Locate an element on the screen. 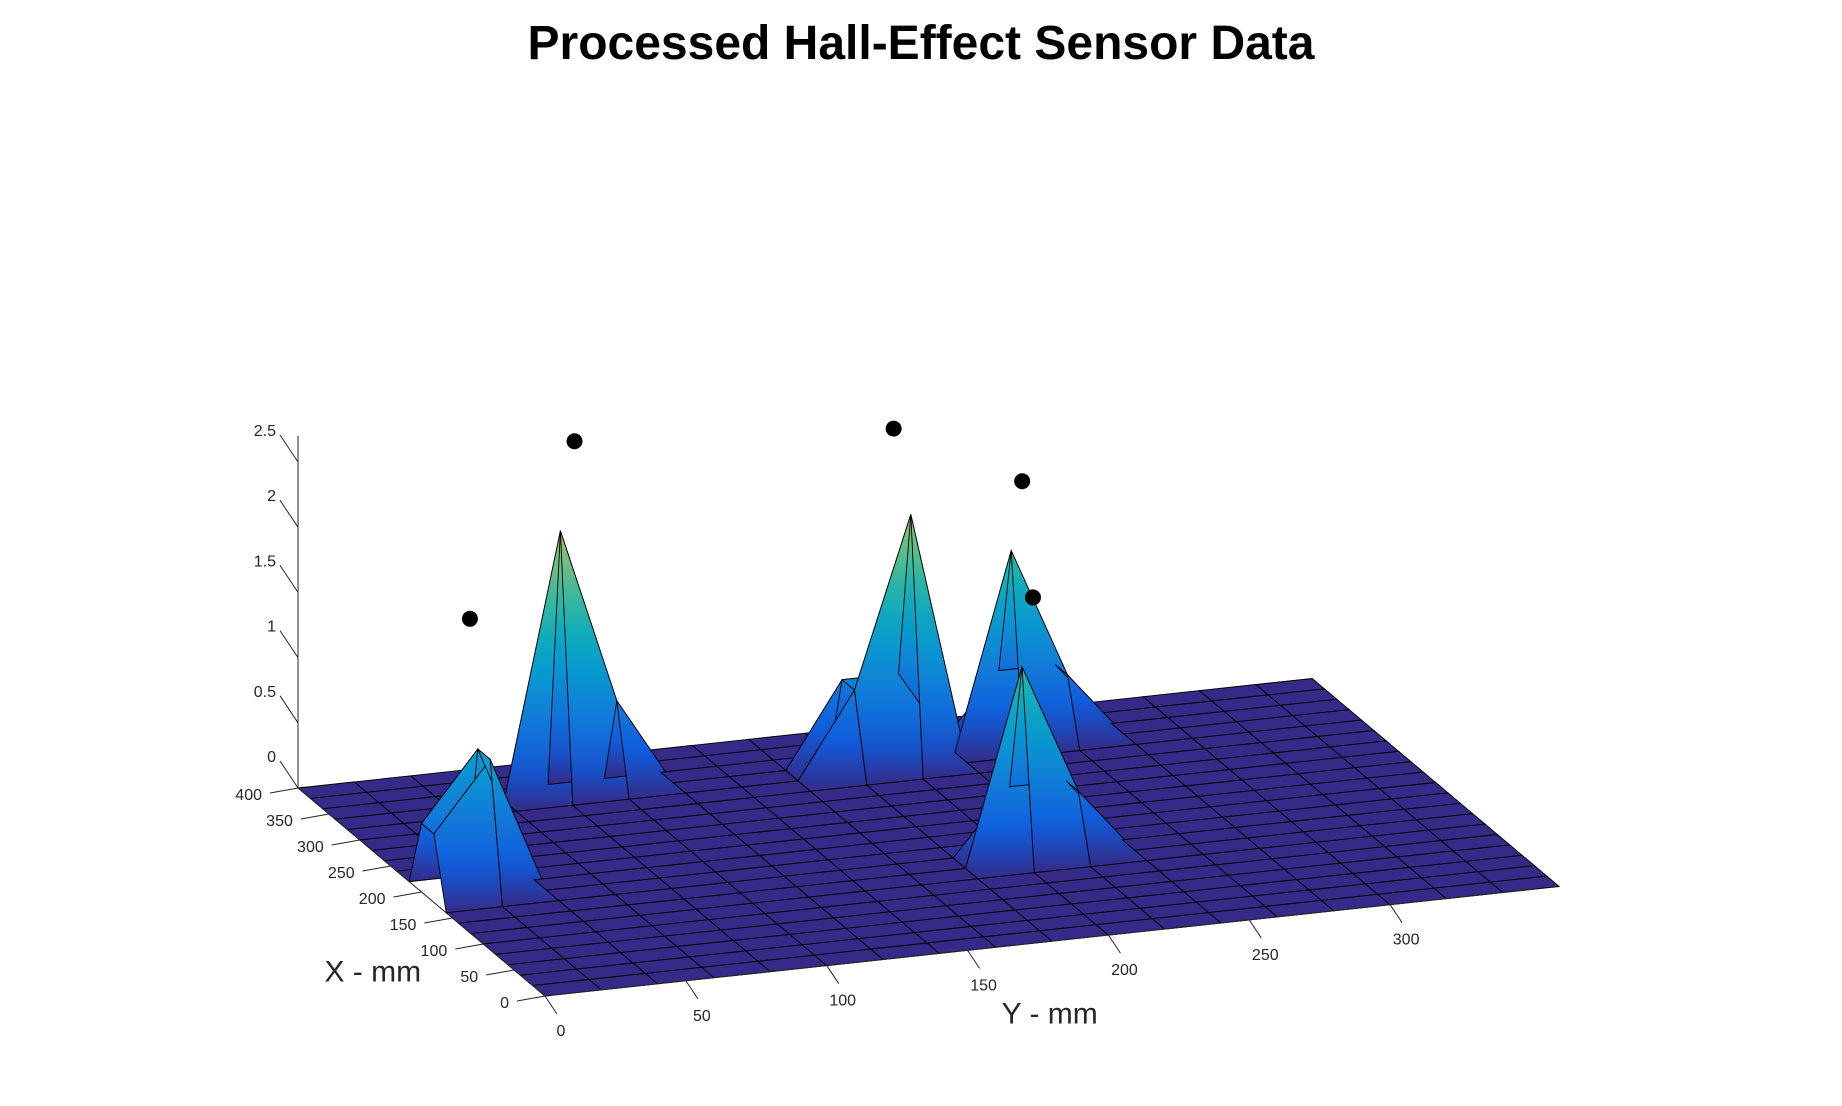  x-tick-label: 400 is located at coordinates (248, 795).